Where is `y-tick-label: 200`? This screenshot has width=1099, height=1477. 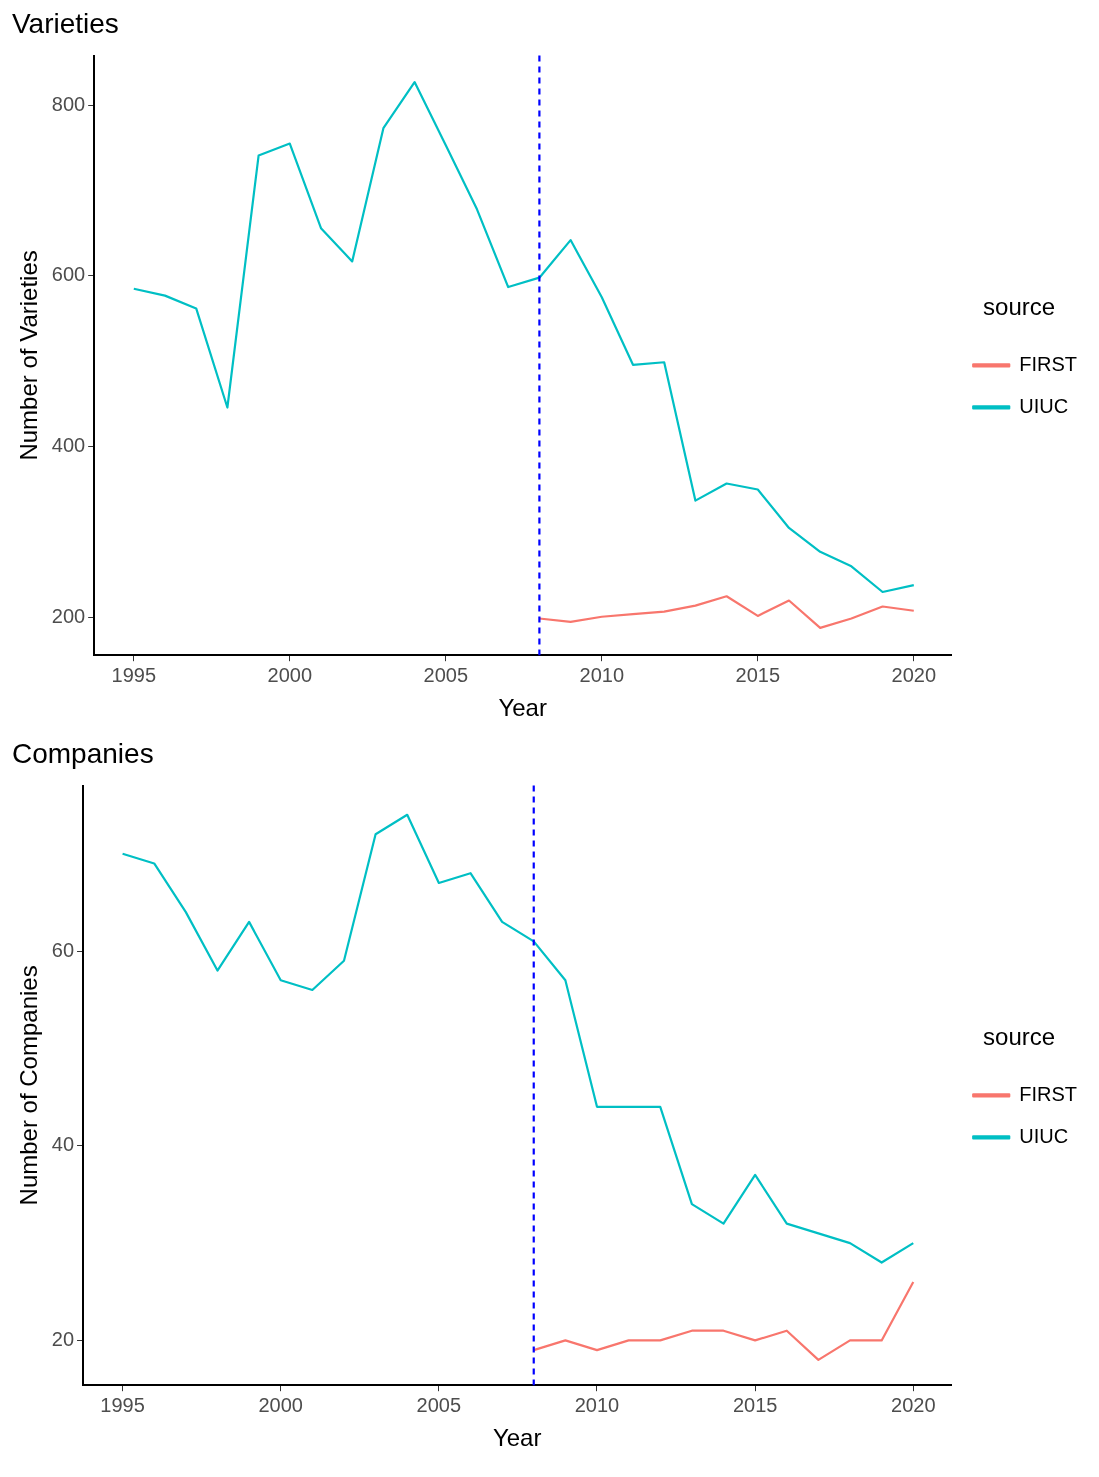
y-tick-label: 200 is located at coordinates (68, 616).